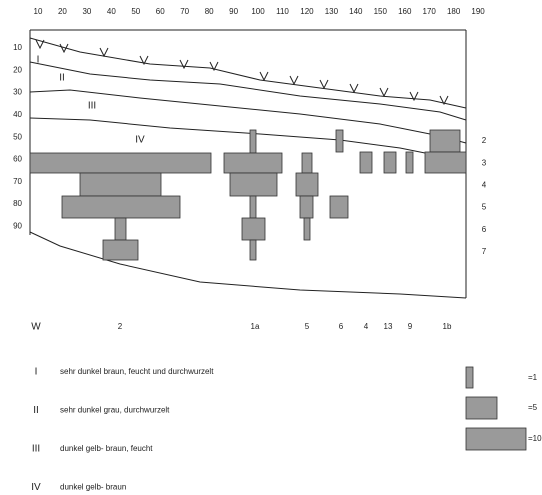 The image size is (542, 495). What do you see at coordinates (36, 327) in the screenshot?
I see `profile-label: W` at bounding box center [36, 327].